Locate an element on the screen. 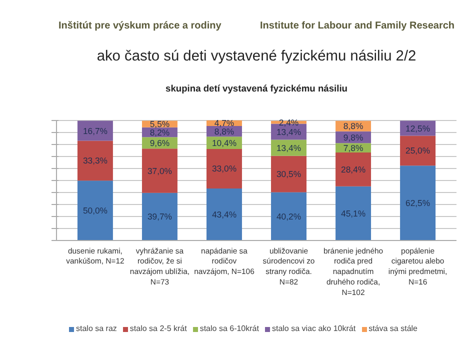 Image resolution: width=474 pixels, height=355 pixels. legend-label: stalo sa 2-5 krát is located at coordinates (158, 328).